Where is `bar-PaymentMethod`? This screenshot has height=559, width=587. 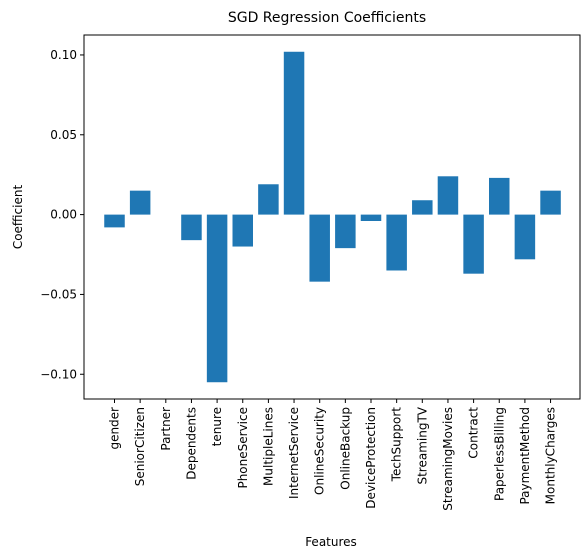
bar-PaymentMethod is located at coordinates (525, 237).